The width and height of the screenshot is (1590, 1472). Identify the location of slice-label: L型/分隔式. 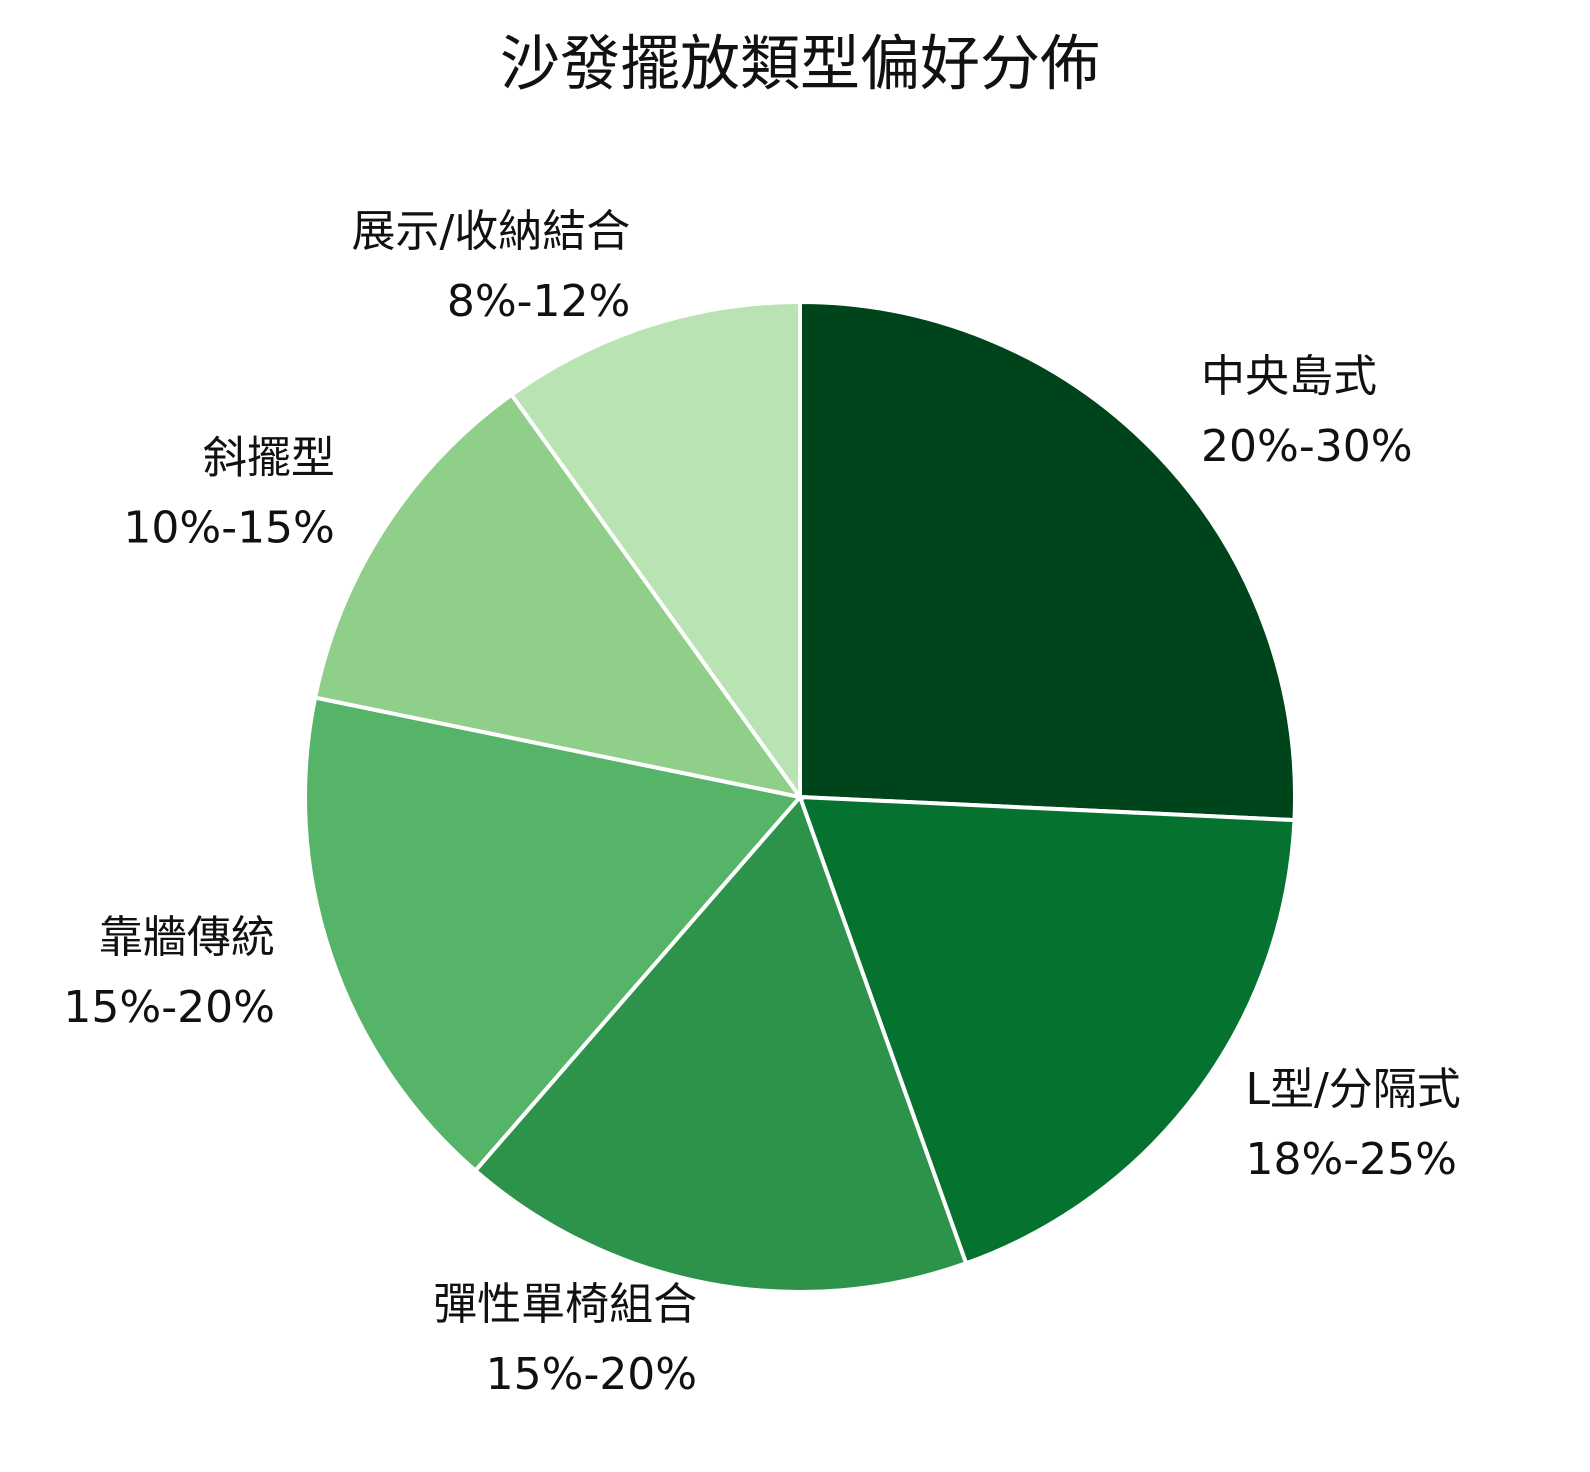
(1352, 1089).